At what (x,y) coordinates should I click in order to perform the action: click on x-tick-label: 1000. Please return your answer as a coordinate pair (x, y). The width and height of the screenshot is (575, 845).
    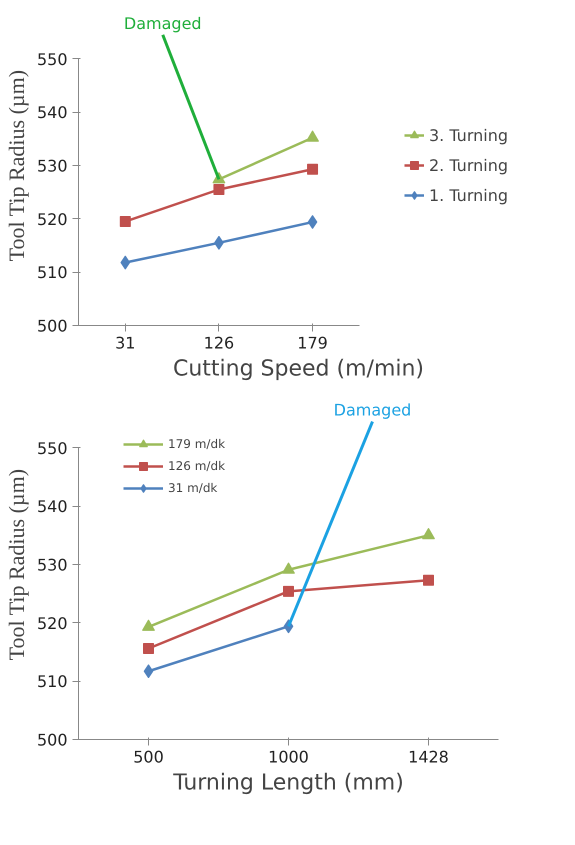
    Looking at the image, I should click on (288, 757).